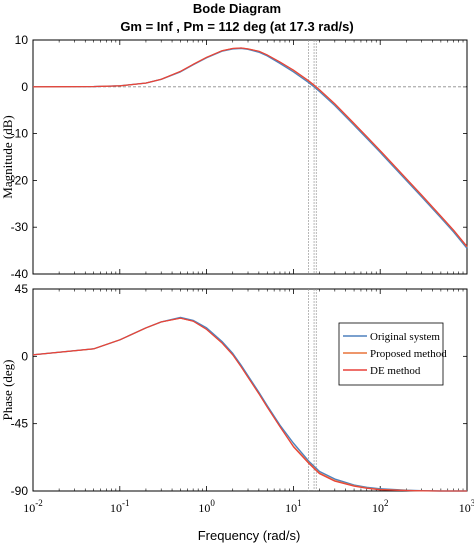 This screenshot has height=549, width=474. Describe the element at coordinates (405, 337) in the screenshot. I see `legend-entry: Original system` at that location.